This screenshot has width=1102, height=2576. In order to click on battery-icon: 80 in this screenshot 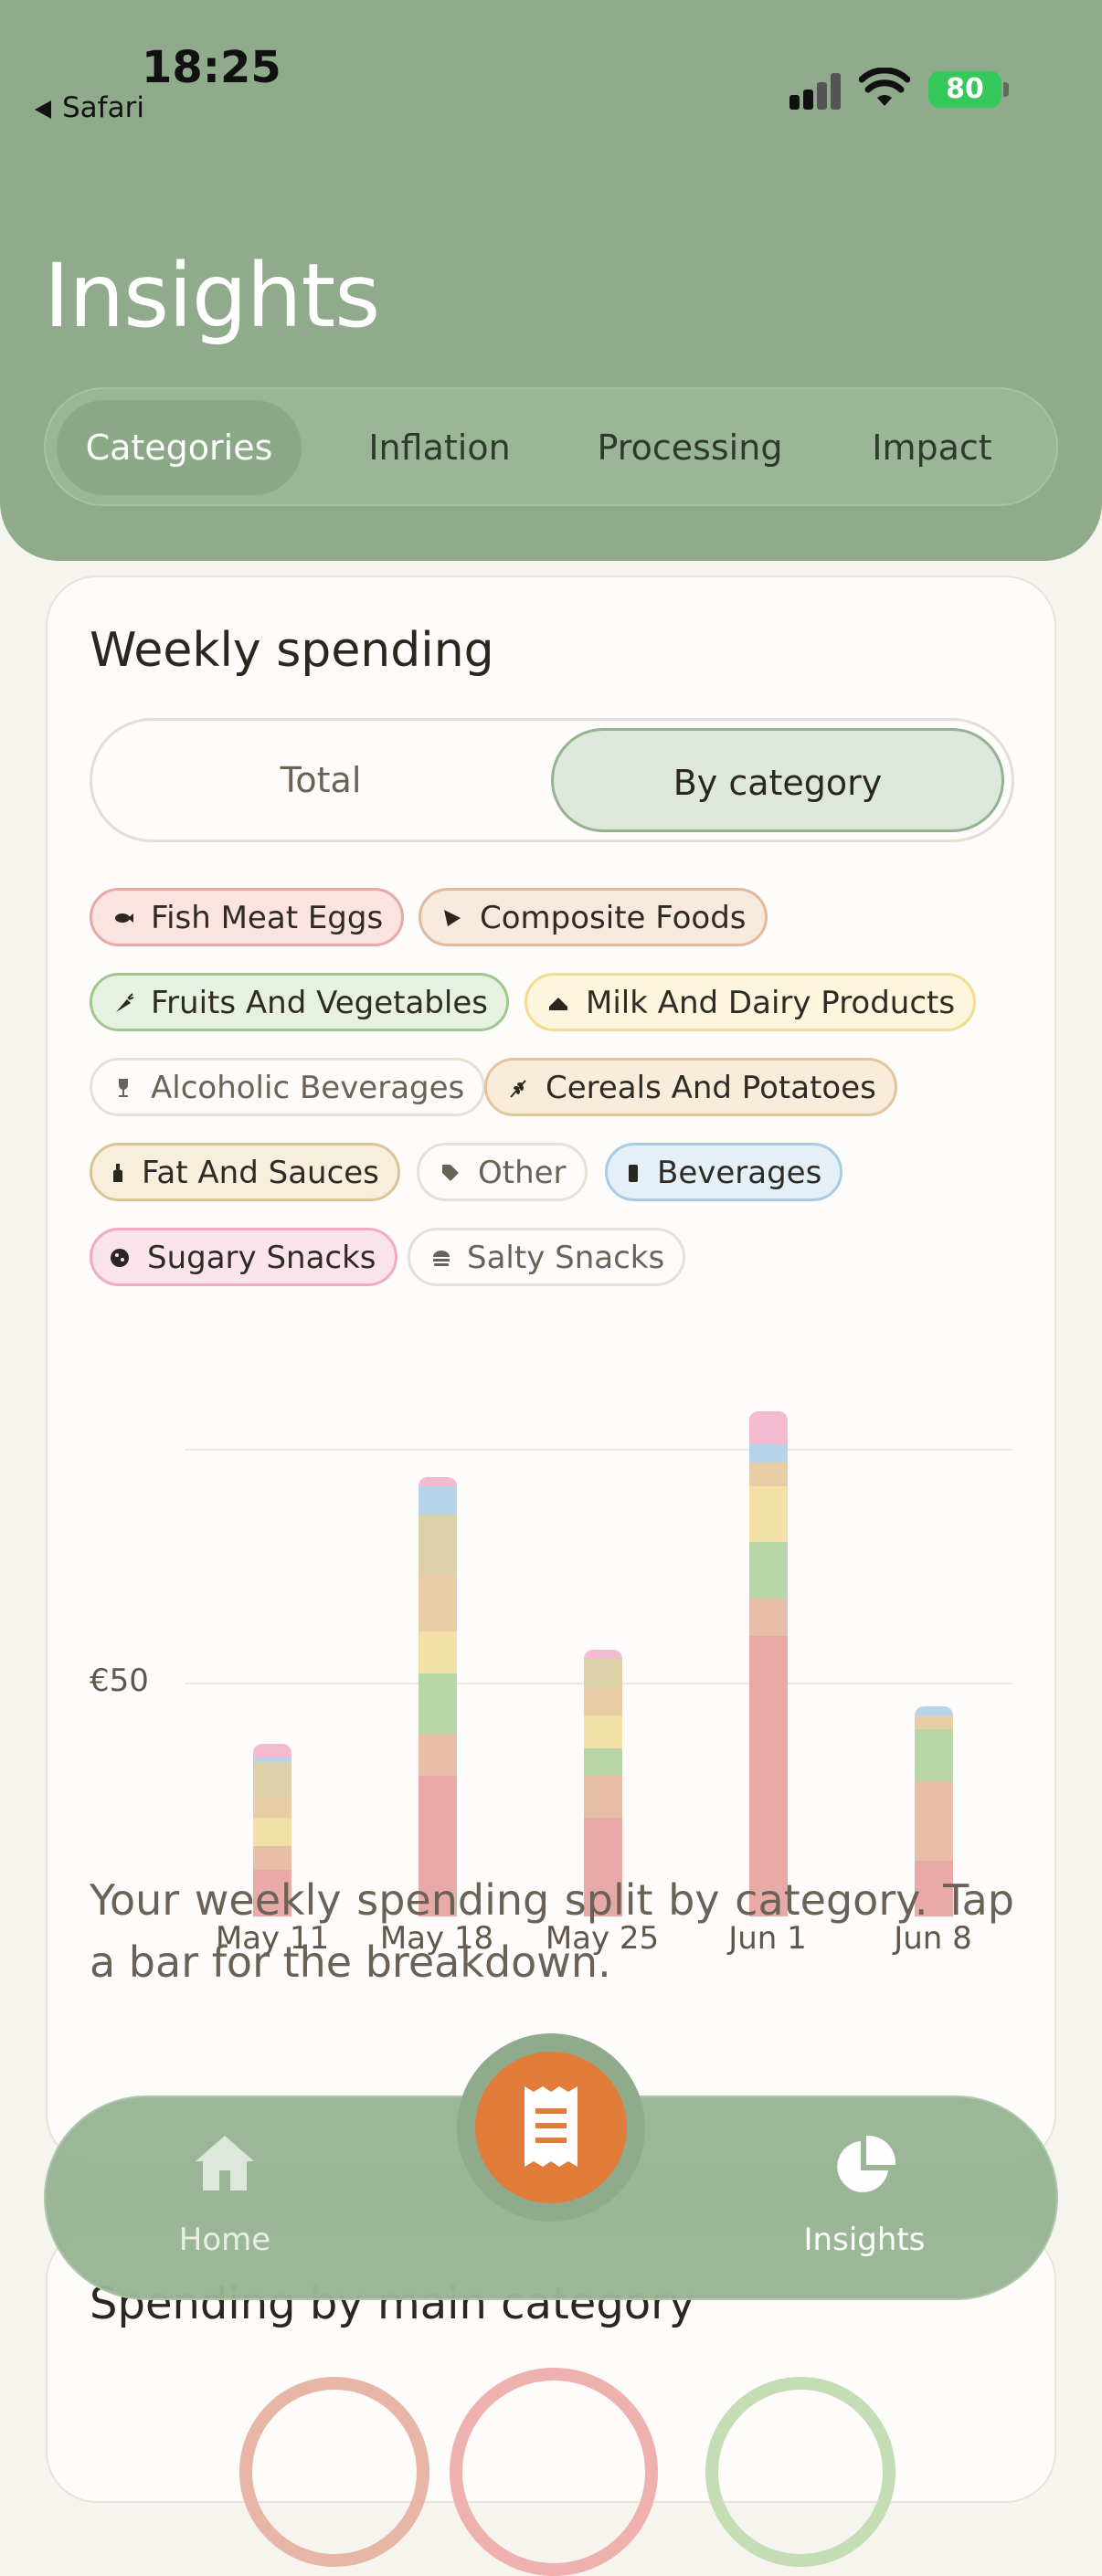, I will do `click(964, 89)`.